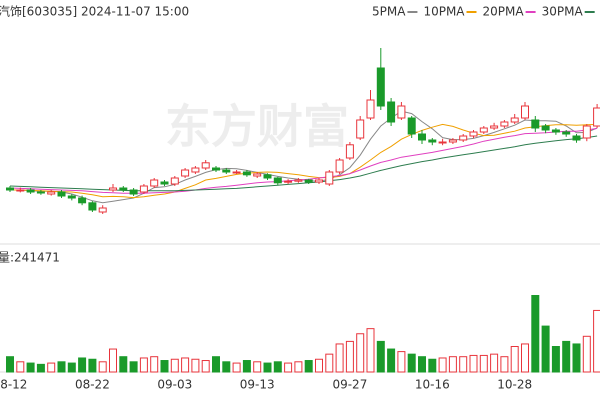  I want to click on volume-label: 量:, so click(7, 258).